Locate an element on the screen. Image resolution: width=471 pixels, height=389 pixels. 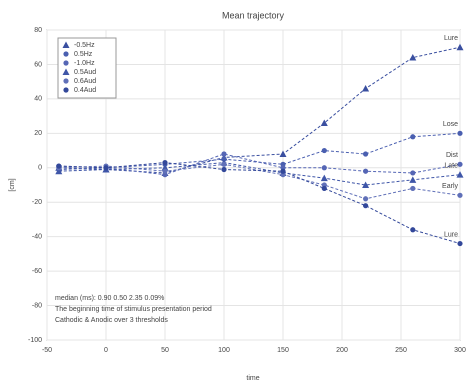
x-tick-label: 250 is located at coordinates (401, 350).